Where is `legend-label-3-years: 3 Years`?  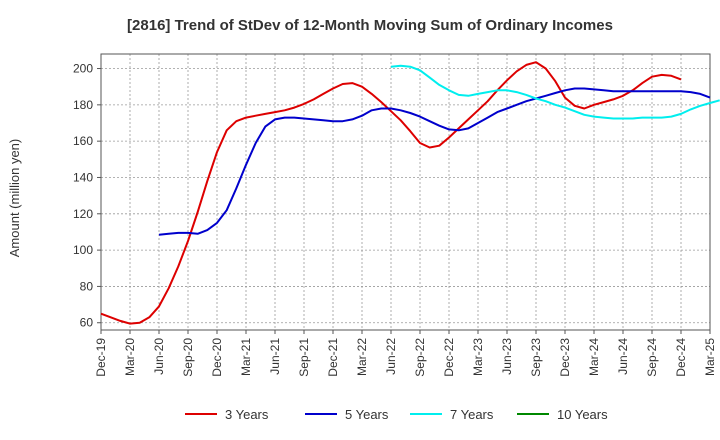 legend-label-3-years: 3 Years is located at coordinates (247, 414).